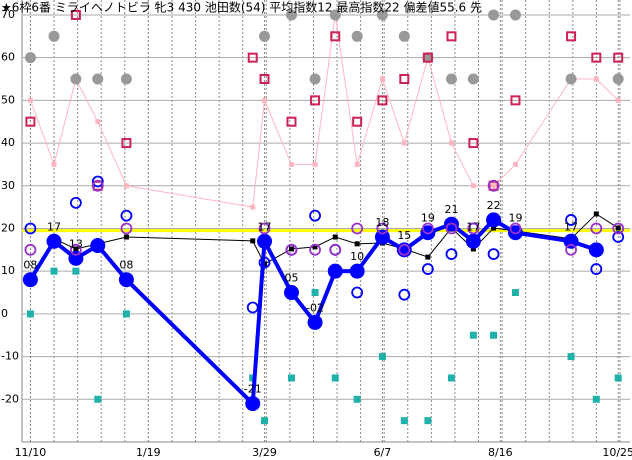 The width and height of the screenshot is (632, 460). Describe the element at coordinates (8, 270) in the screenshot. I see `y-tick-label: 10` at that location.